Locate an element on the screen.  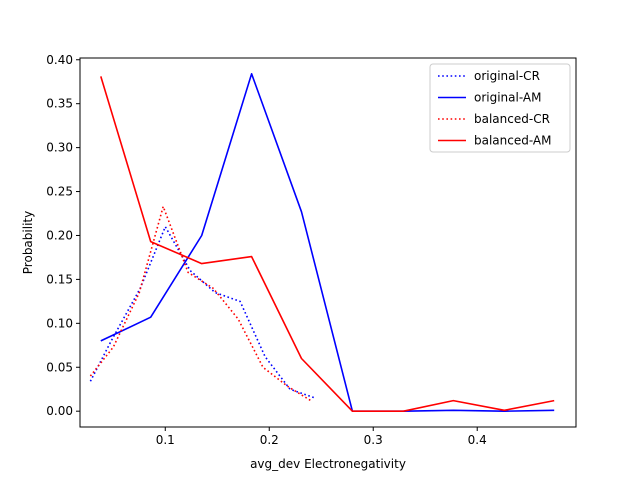
legend-entry-label: original-CR is located at coordinates (507, 76).